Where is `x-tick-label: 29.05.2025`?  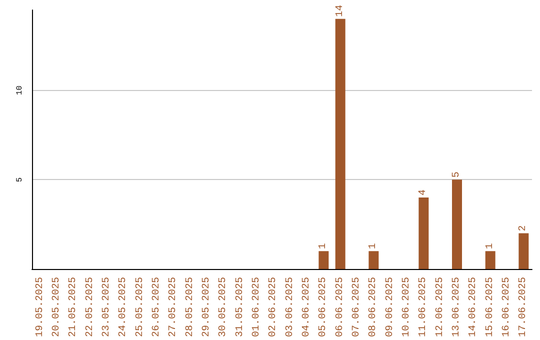
x-tick-label: 29.05.2025 is located at coordinates (207, 307).